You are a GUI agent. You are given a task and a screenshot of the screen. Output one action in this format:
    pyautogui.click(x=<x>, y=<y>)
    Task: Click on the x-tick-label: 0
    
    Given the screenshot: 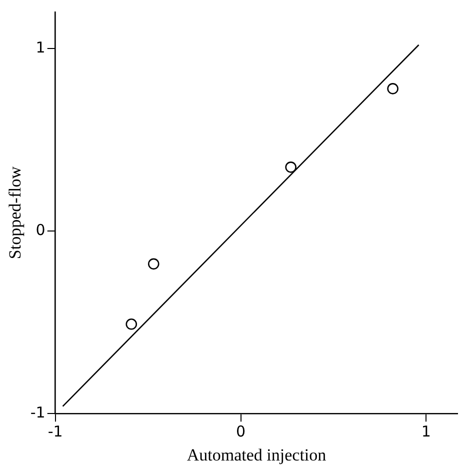 What is the action you would take?
    pyautogui.click(x=241, y=431)
    